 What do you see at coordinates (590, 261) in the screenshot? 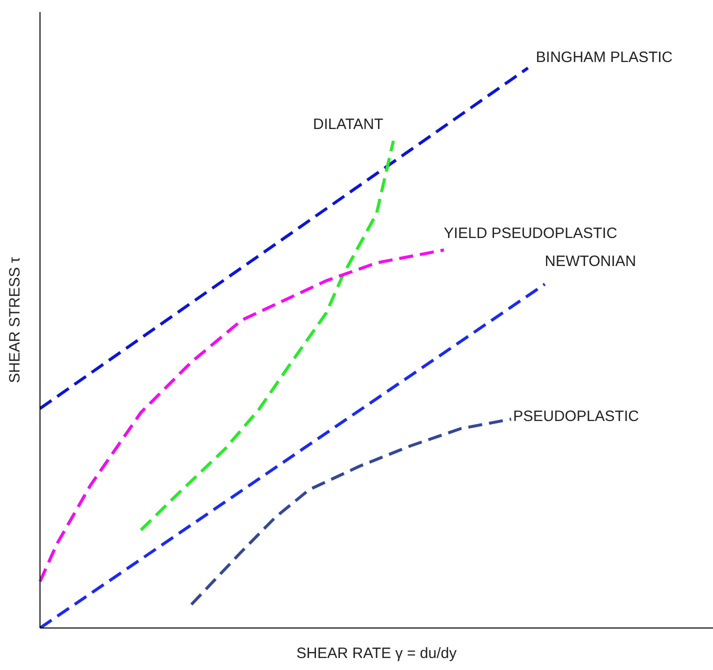
I see `series-label: NEWTONIAN` at bounding box center [590, 261].